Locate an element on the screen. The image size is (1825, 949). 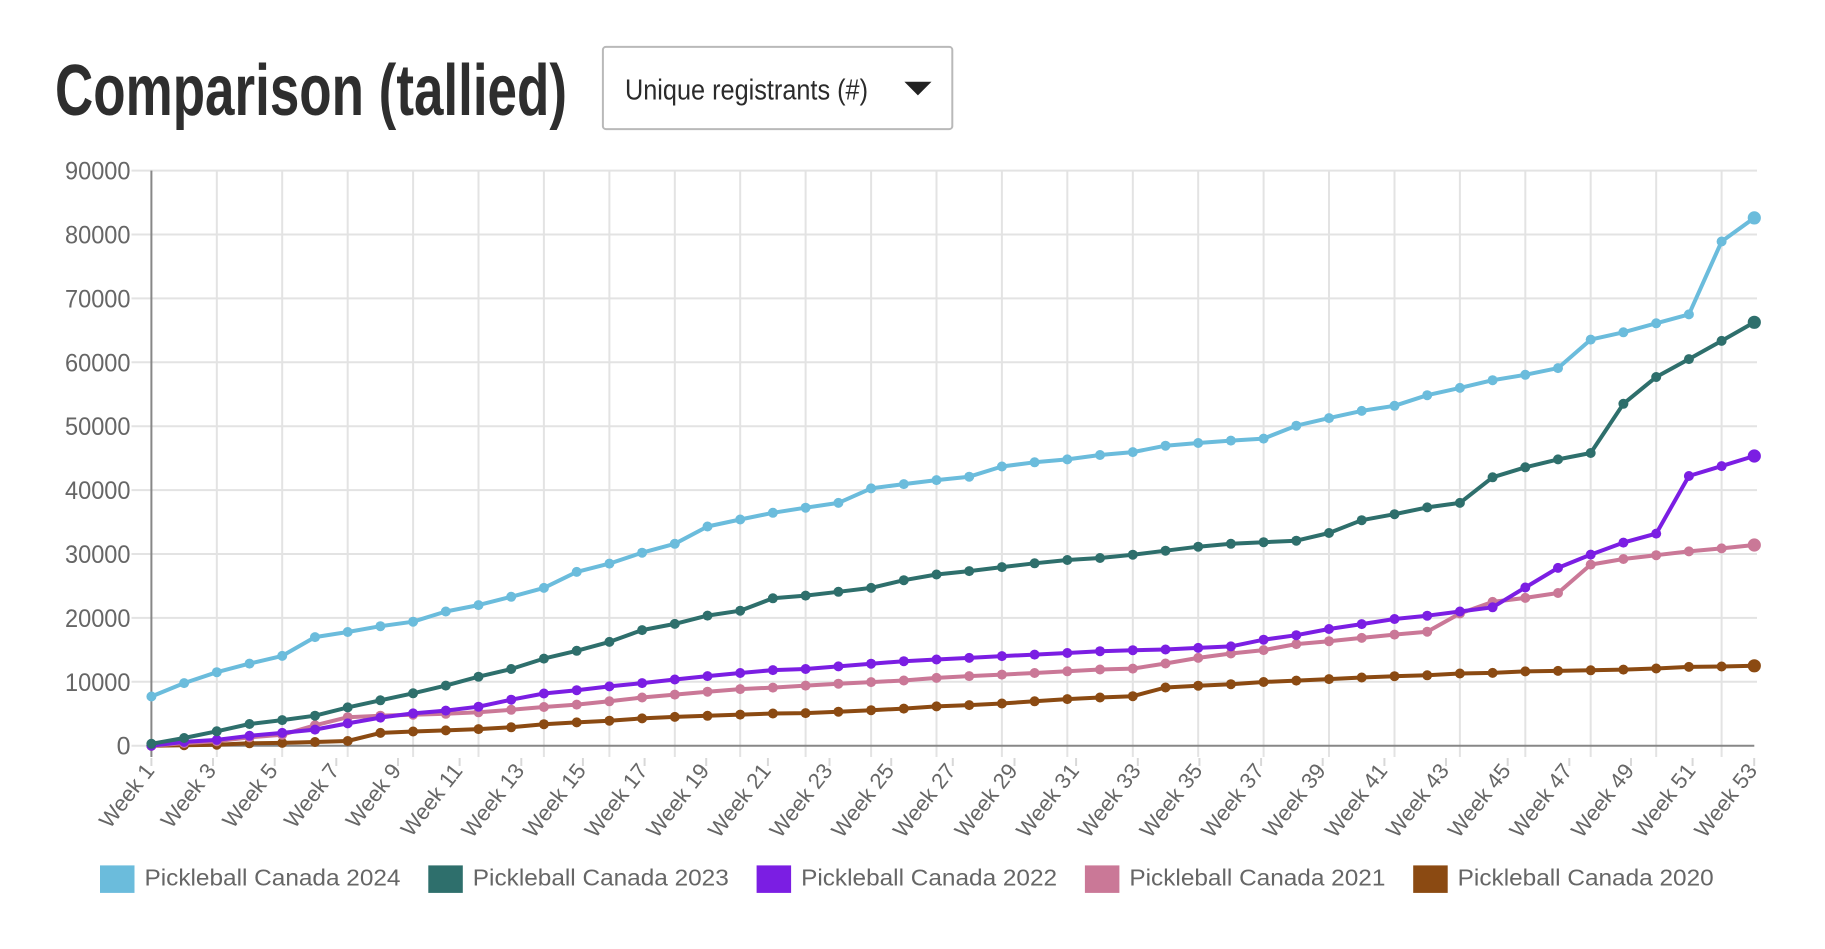
svg-text: 0 is located at coordinates (124, 747).